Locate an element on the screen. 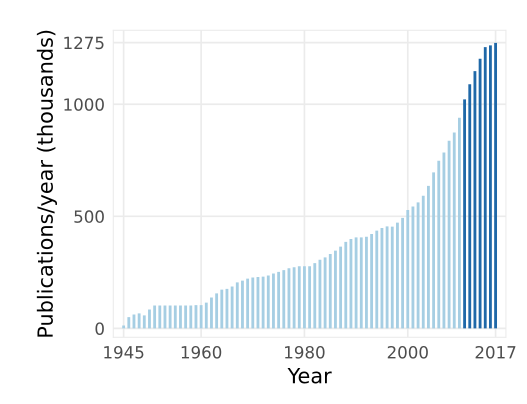 Image resolution: width=527 pixels, height=404 pixels. x-tick-label: 2017 is located at coordinates (496, 352).